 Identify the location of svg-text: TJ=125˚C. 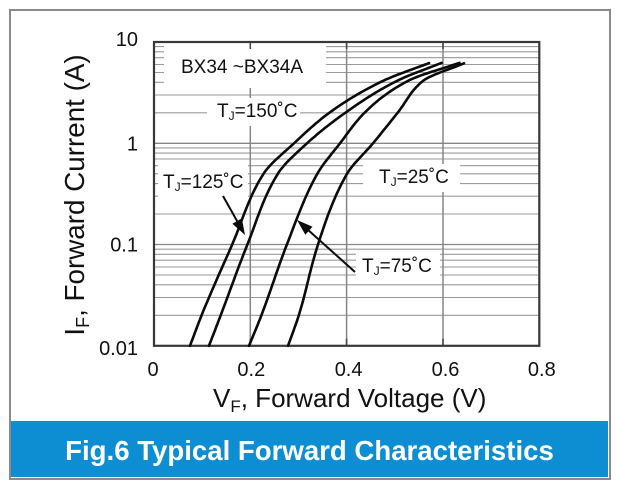
(203, 183).